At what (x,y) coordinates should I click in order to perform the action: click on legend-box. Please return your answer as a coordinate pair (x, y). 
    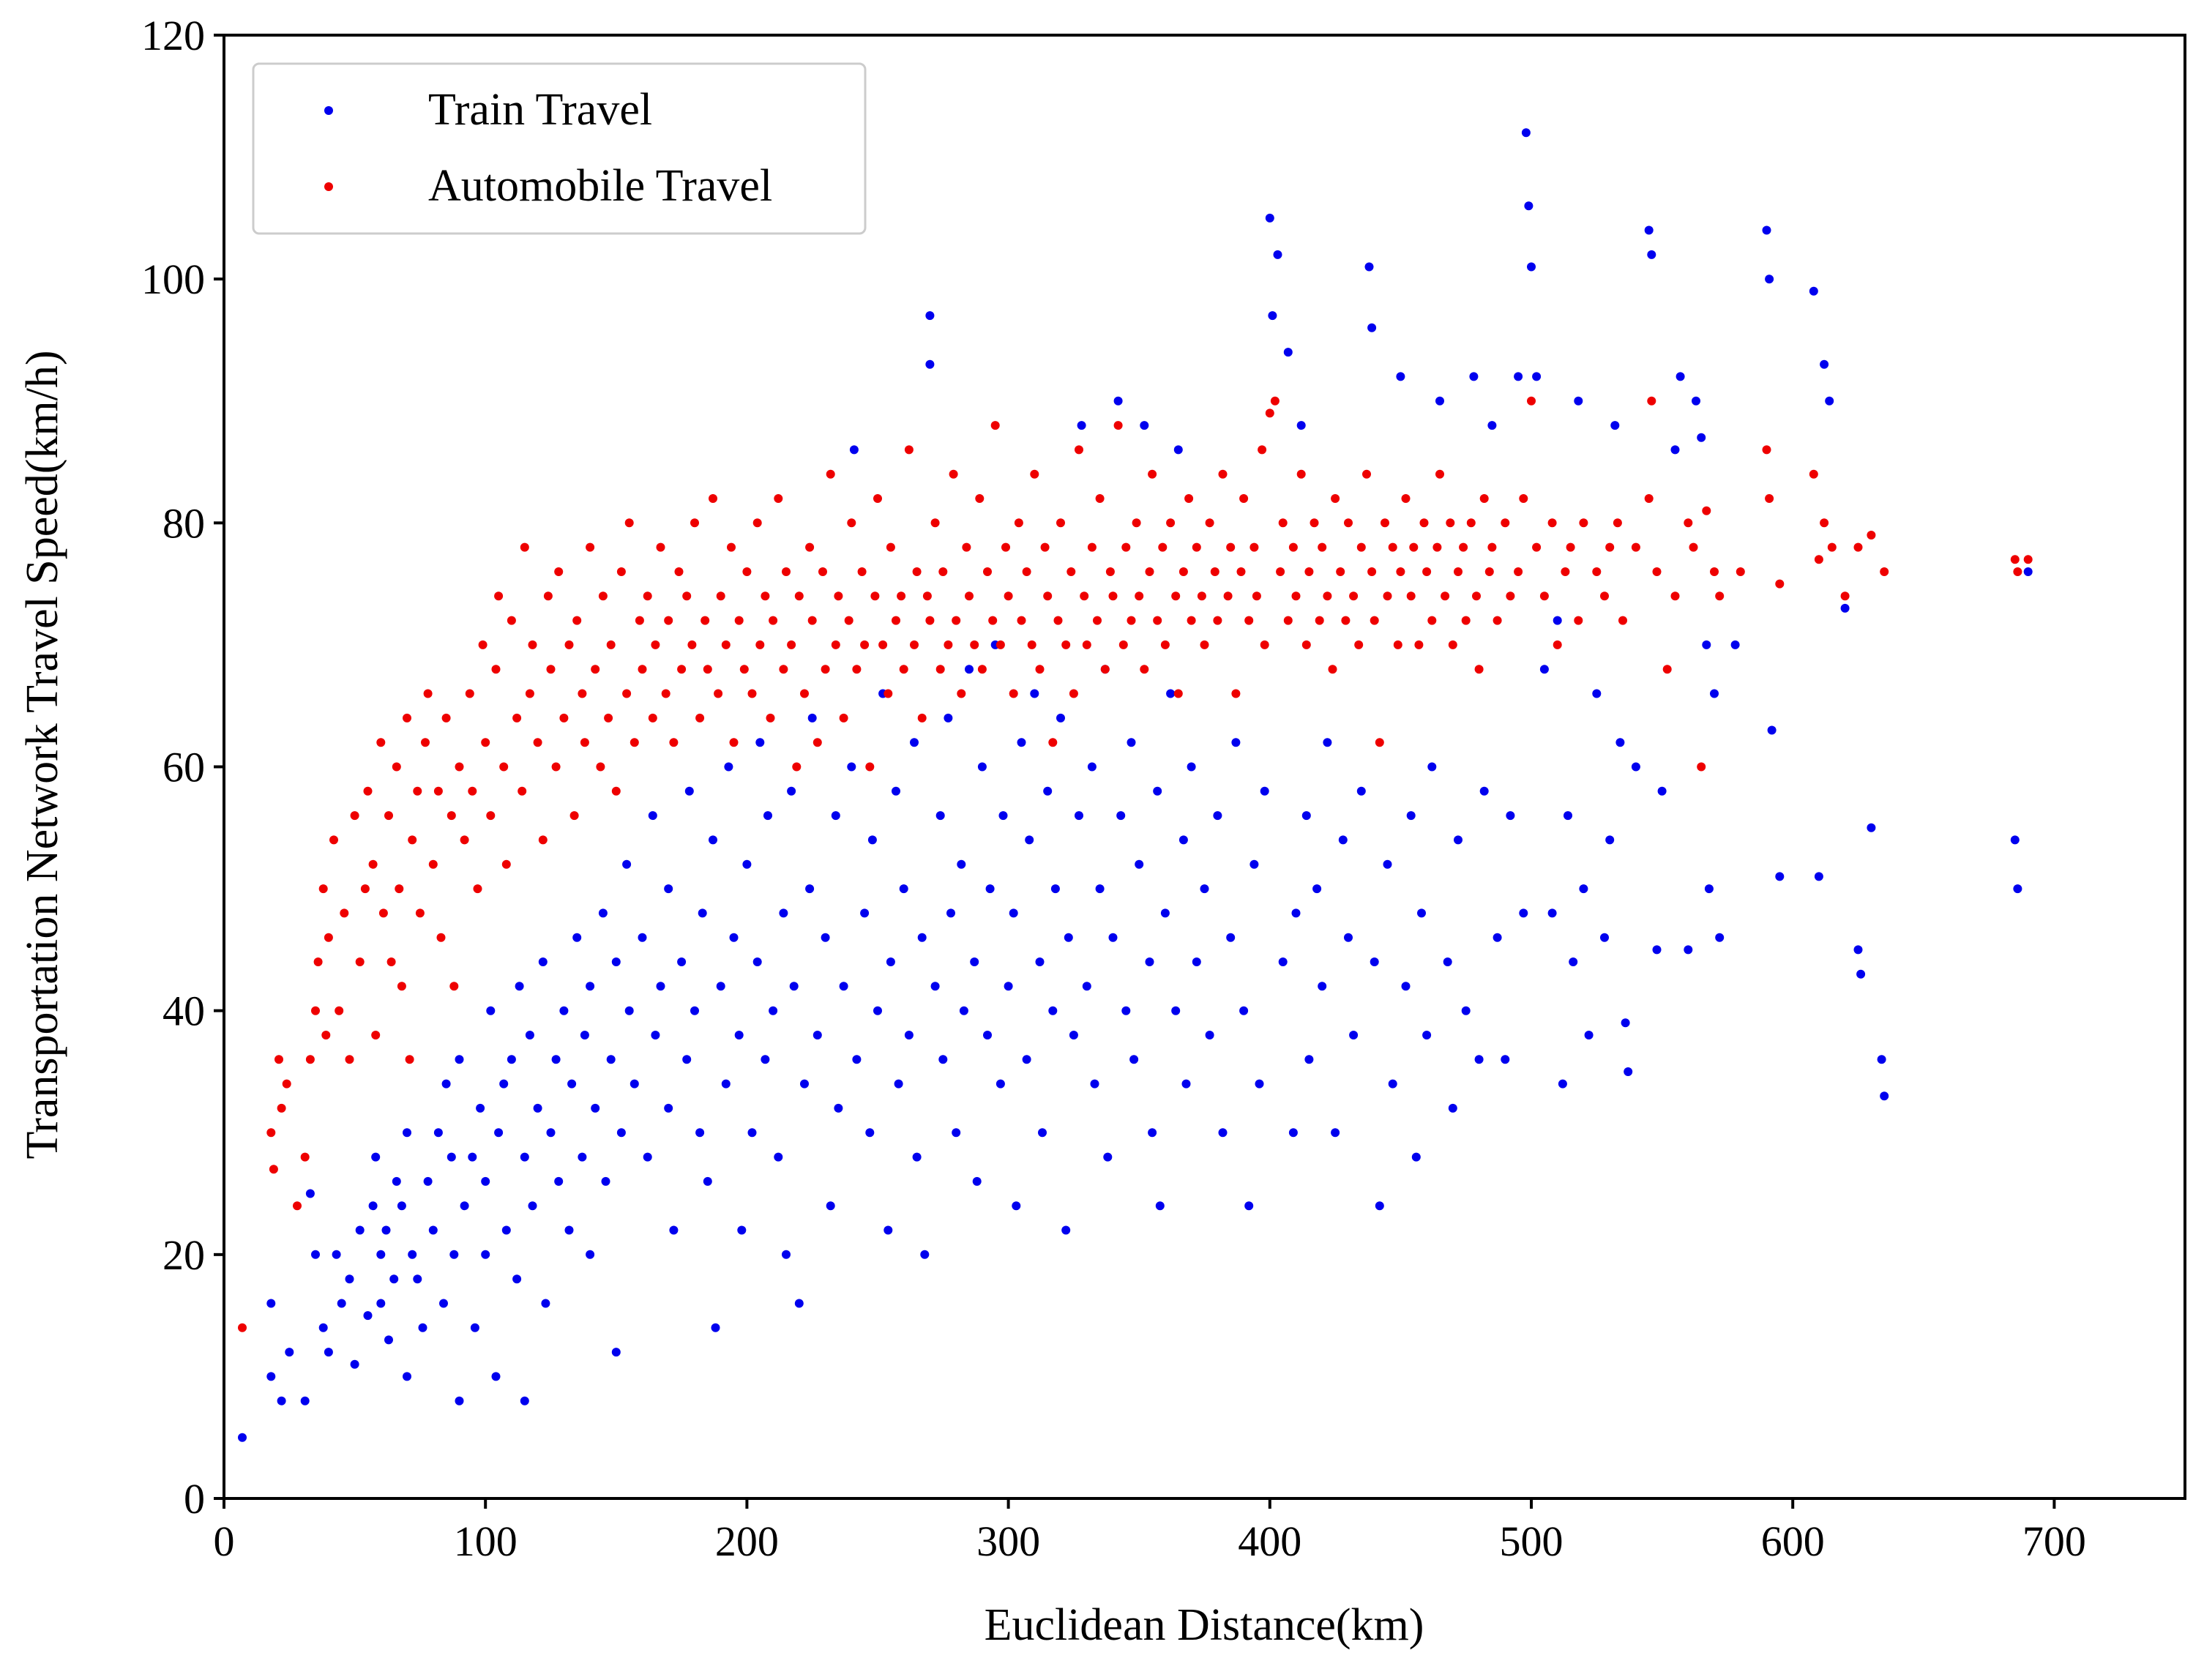
    Looking at the image, I should click on (559, 148).